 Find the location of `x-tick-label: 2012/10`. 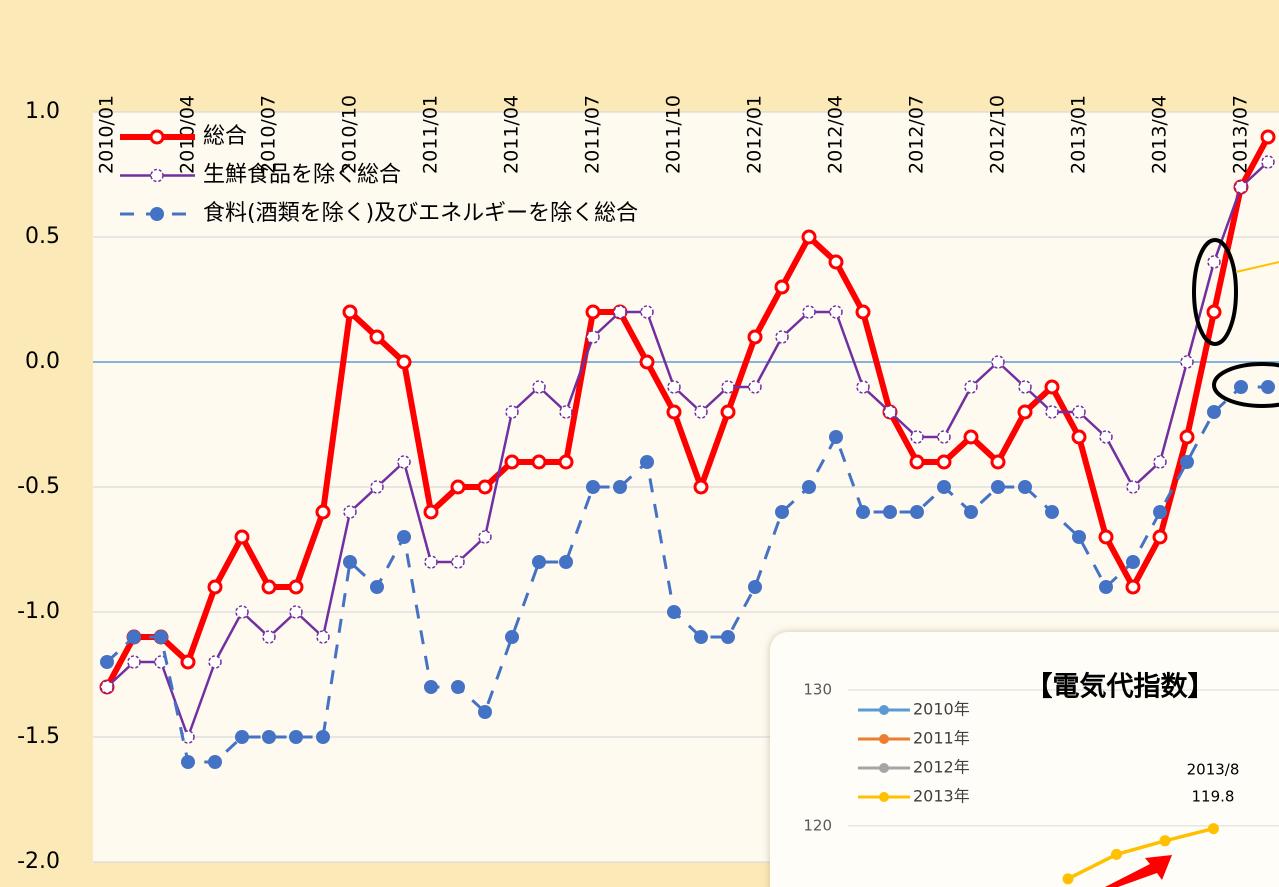

x-tick-label: 2012/10 is located at coordinates (998, 134).